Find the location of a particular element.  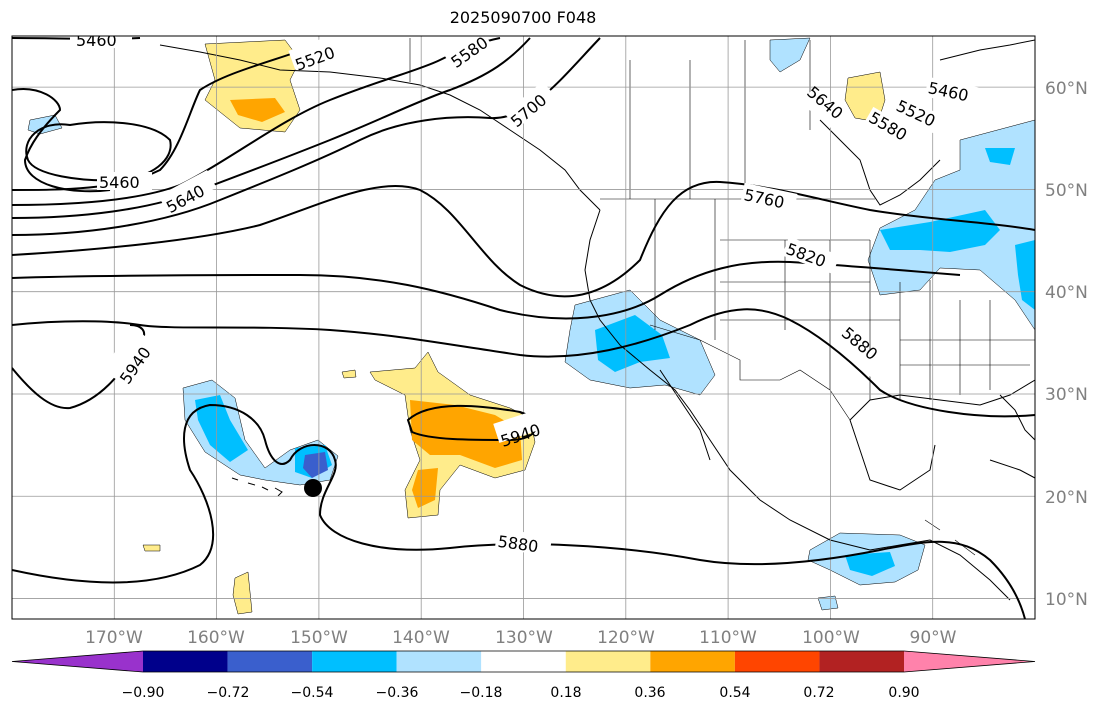

shade-hawaii-blue is located at coordinates (221, 428).